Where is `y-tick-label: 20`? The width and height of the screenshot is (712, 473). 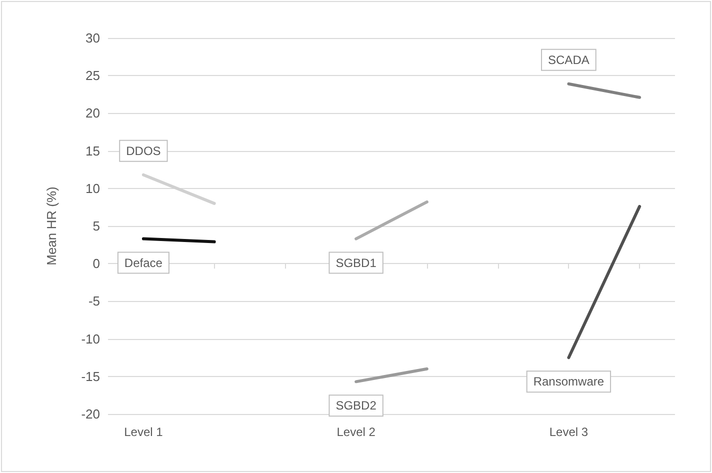 y-tick-label: 20 is located at coordinates (93, 113).